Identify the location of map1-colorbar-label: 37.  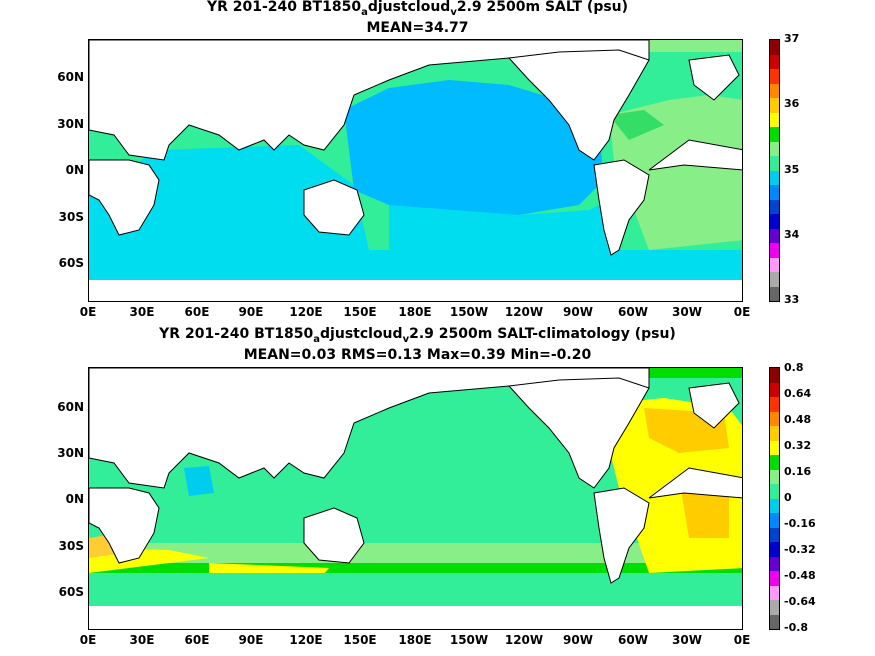
(792, 38).